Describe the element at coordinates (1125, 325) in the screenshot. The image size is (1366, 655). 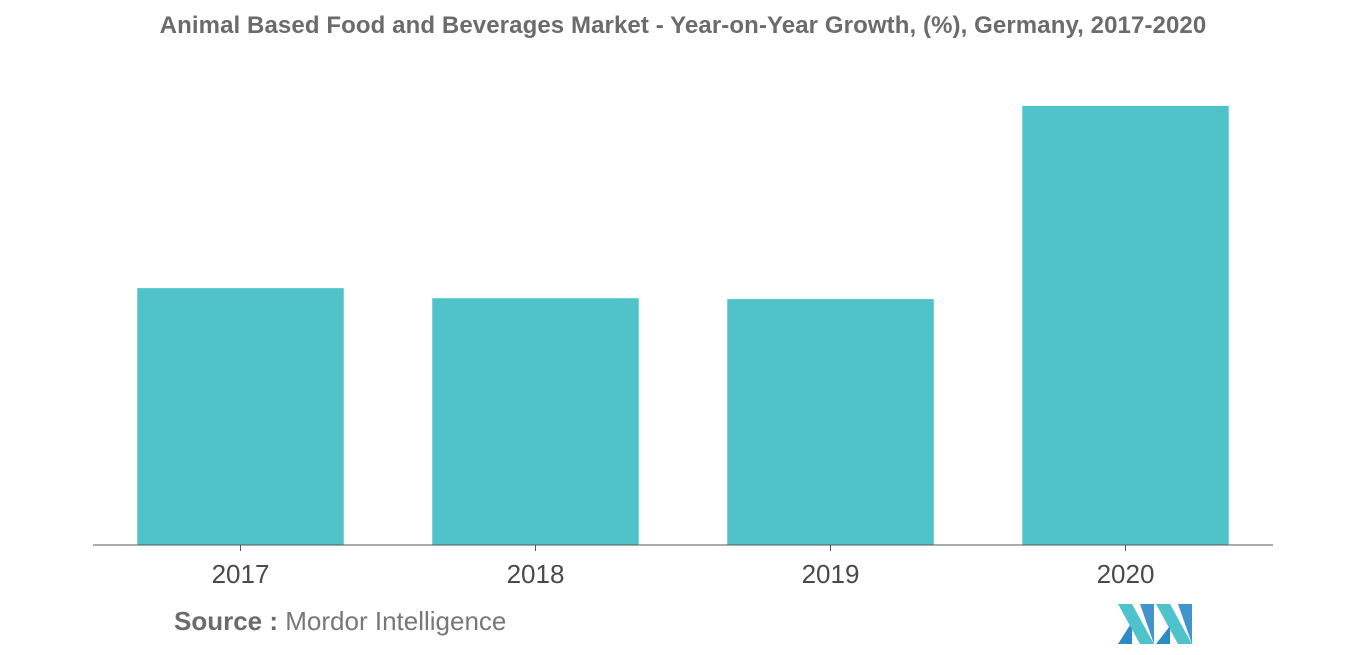
I see `bar-2020` at that location.